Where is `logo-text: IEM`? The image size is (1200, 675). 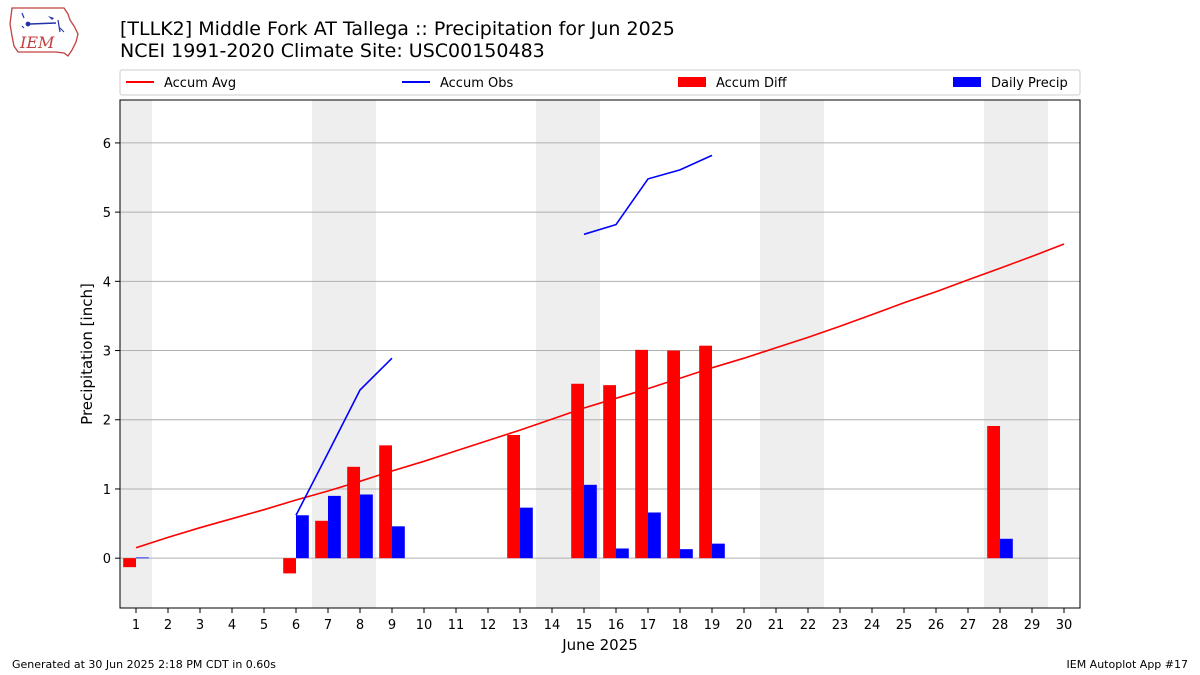 logo-text: IEM is located at coordinates (37, 42).